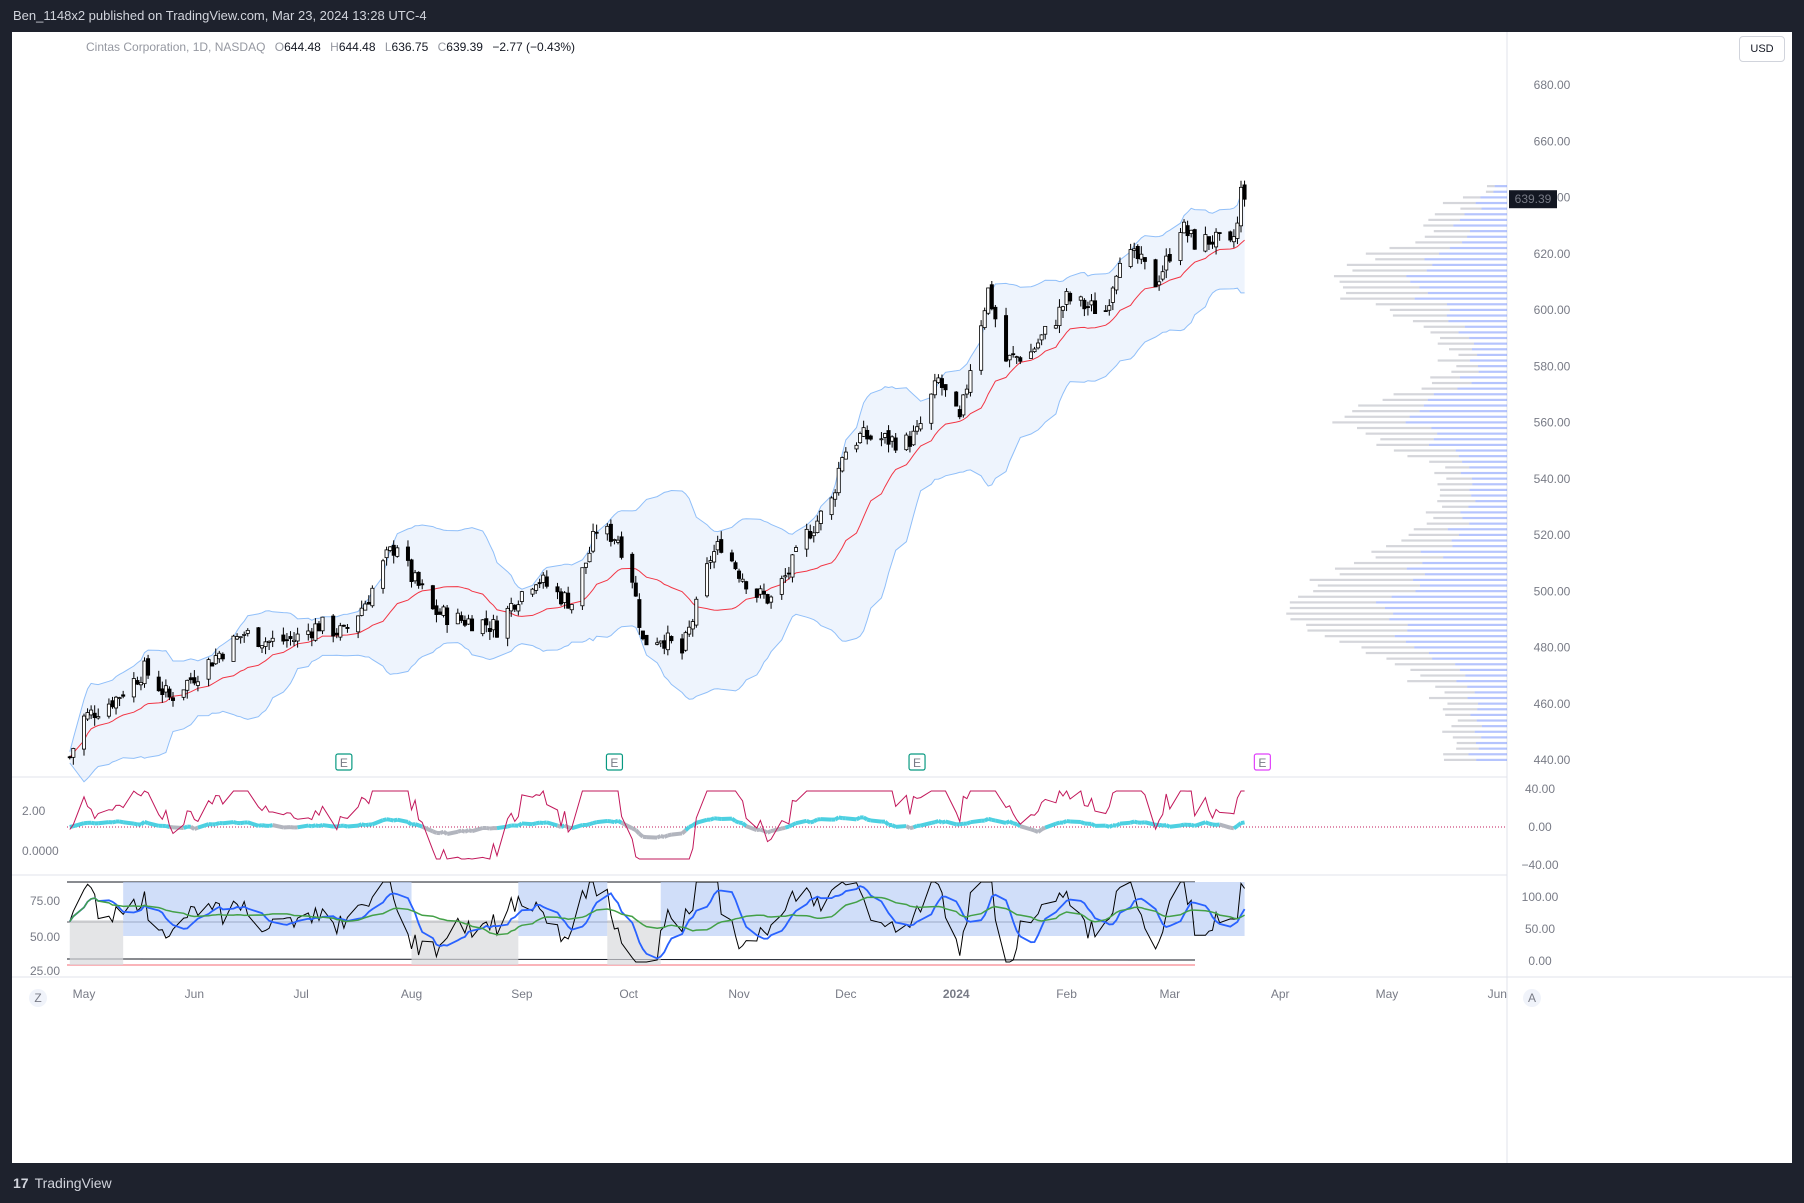  What do you see at coordinates (62, 1183) in the screenshot?
I see `brand-footer: 17 TradingView` at bounding box center [62, 1183].